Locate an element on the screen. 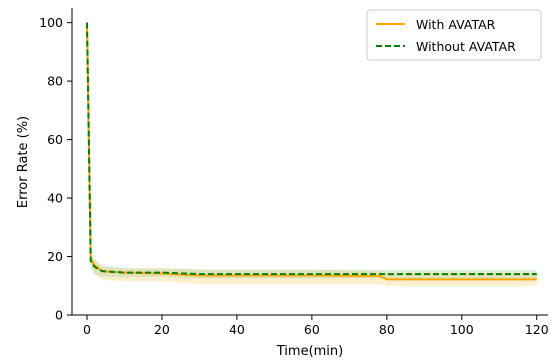  x-tick-label: 0 is located at coordinates (87, 329).